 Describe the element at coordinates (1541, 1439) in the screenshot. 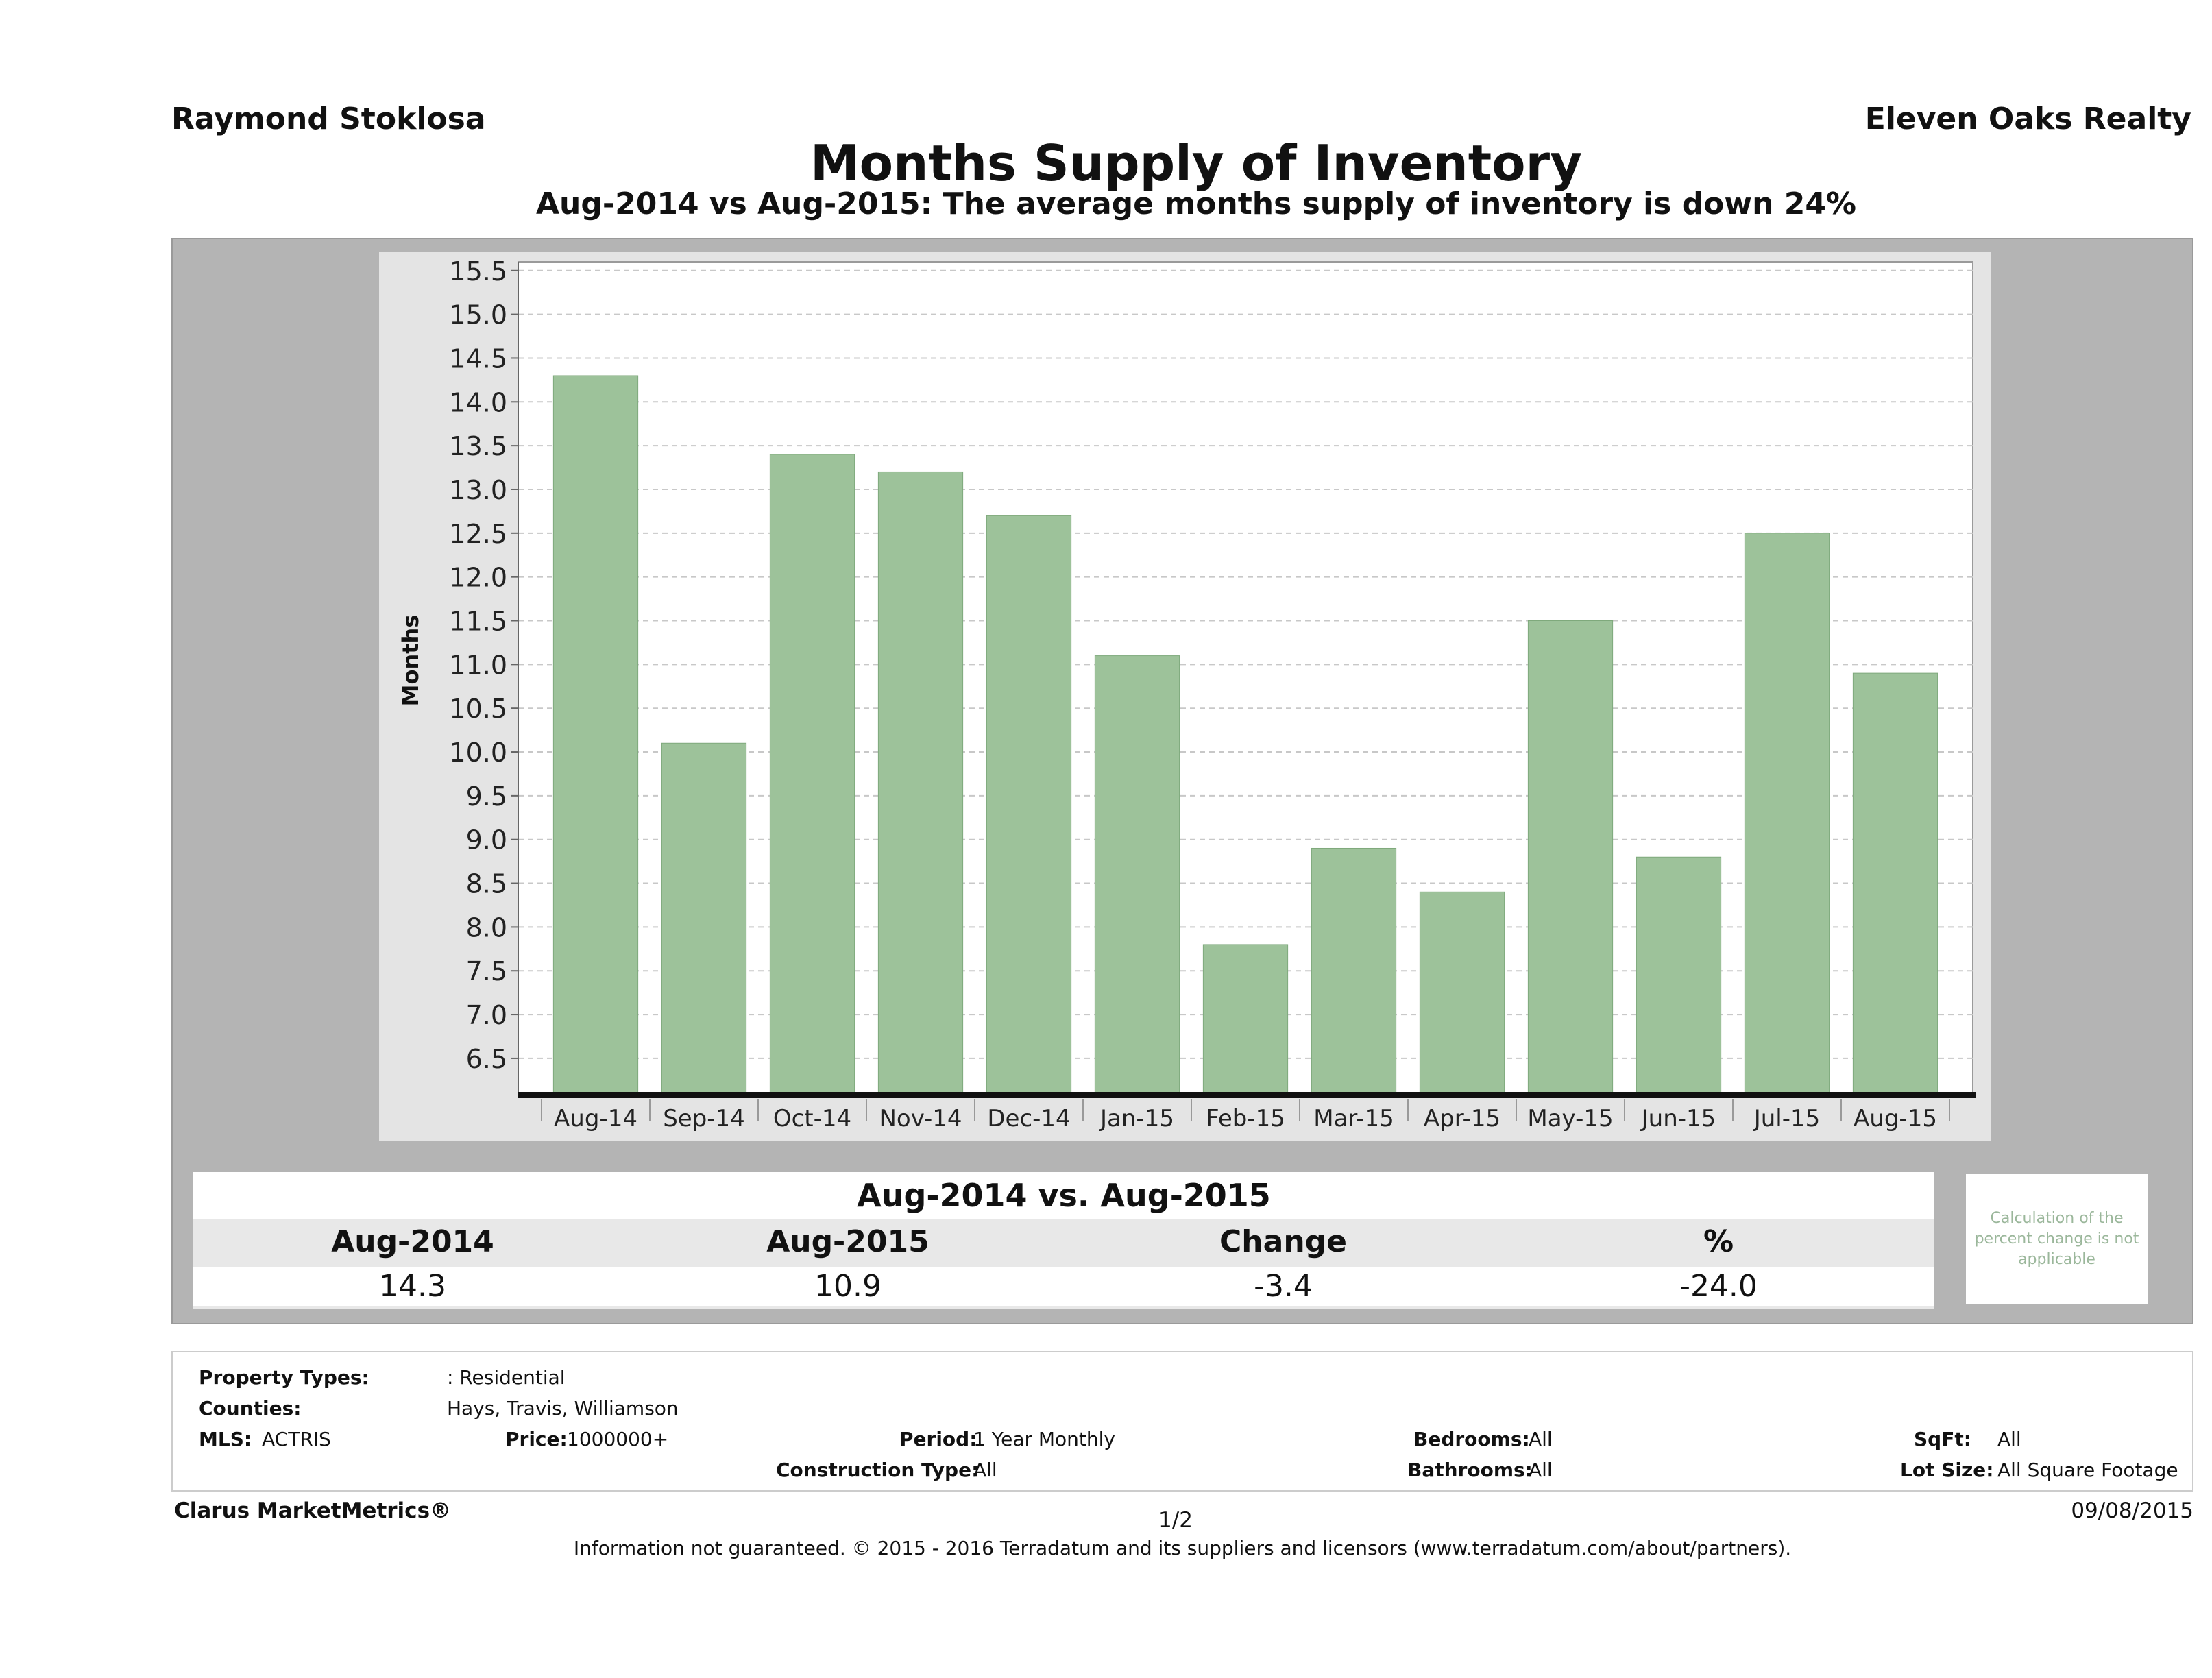

I see `bedrooms-value: All` at that location.